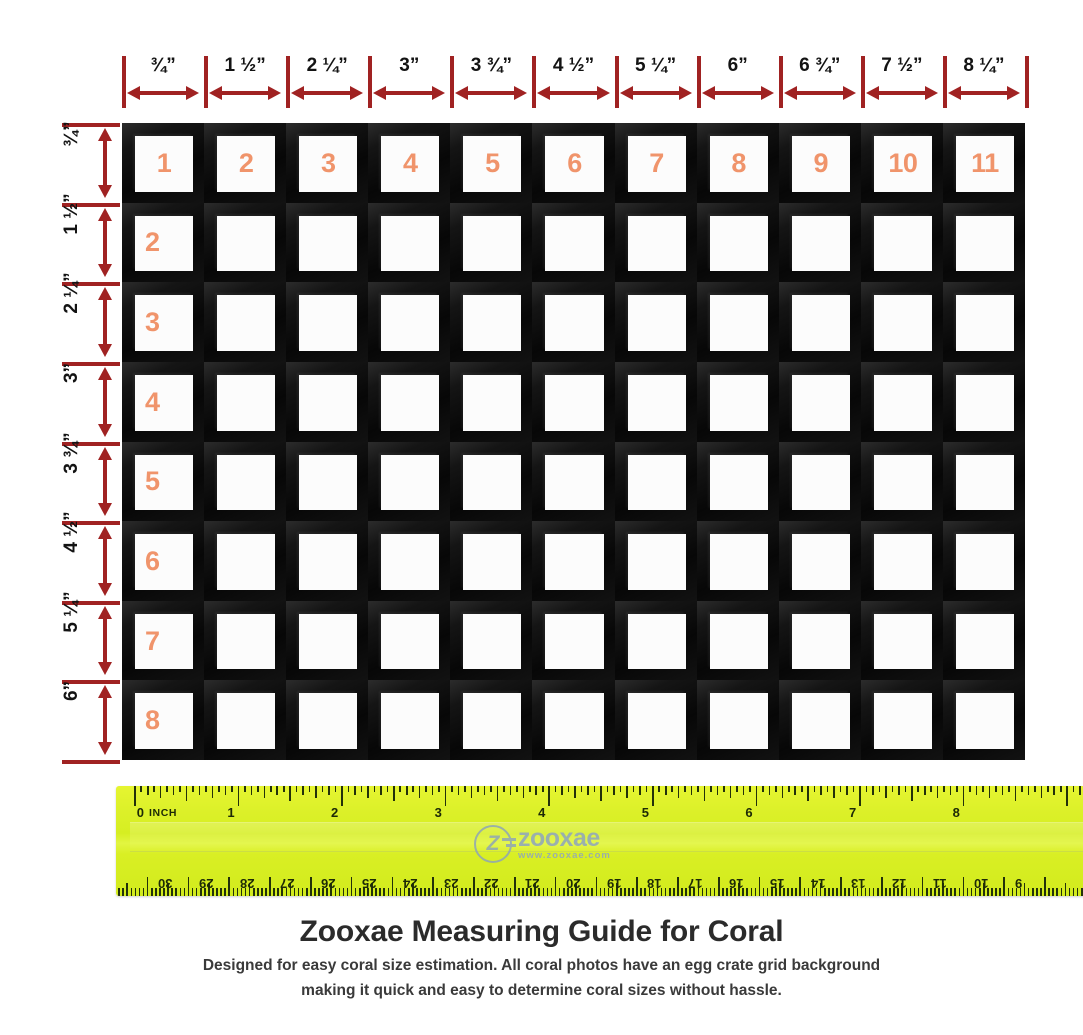 This screenshot has width=1083, height=1035. What do you see at coordinates (983, 81) in the screenshot?
I see `h-segment: 8 ¼”` at bounding box center [983, 81].